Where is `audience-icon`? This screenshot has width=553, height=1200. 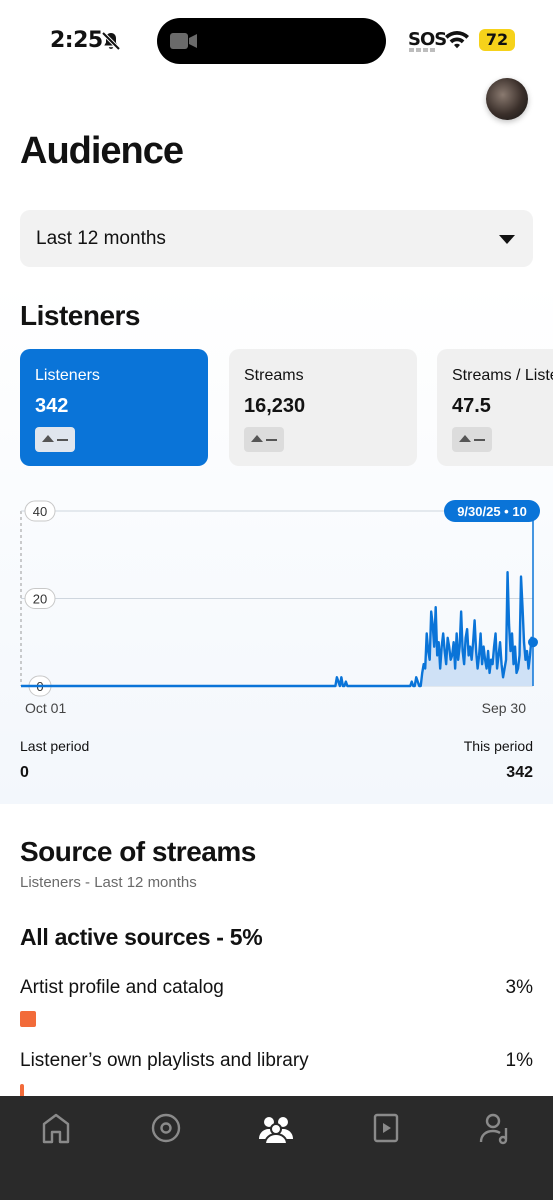 audience-icon is located at coordinates (276, 1128).